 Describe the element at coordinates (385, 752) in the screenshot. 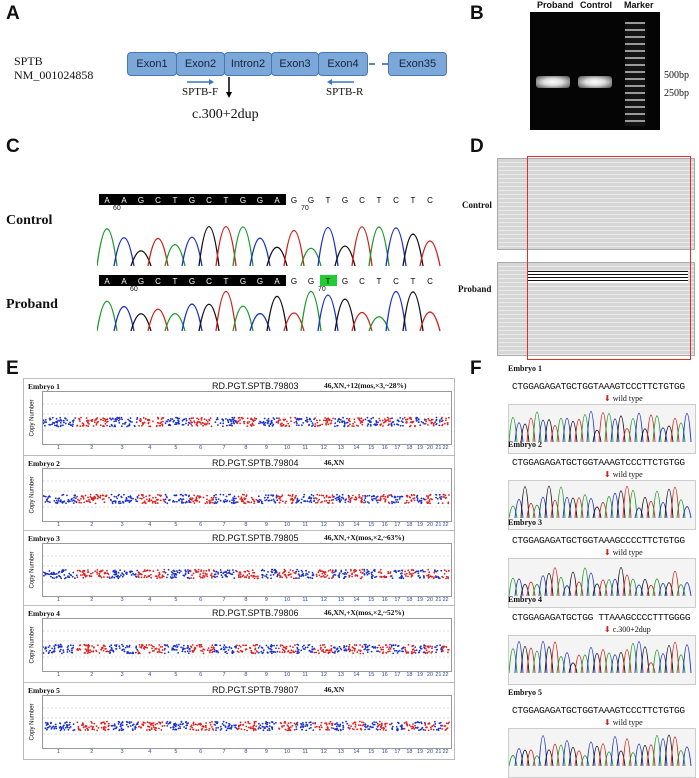

I see `chromosome-label: 16` at that location.